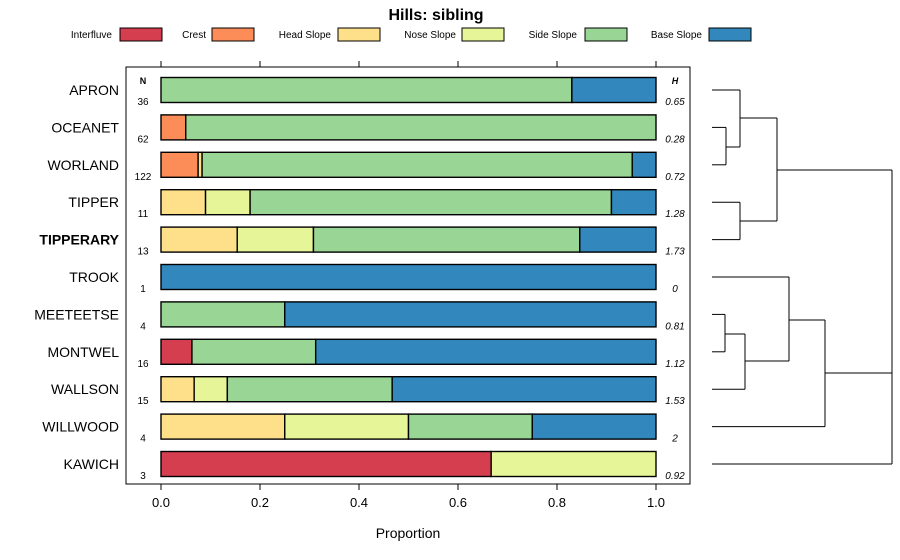 This screenshot has width=900, height=560. What do you see at coordinates (573, 464) in the screenshot?
I see `bar-segment-kawich-nose-slope` at bounding box center [573, 464].